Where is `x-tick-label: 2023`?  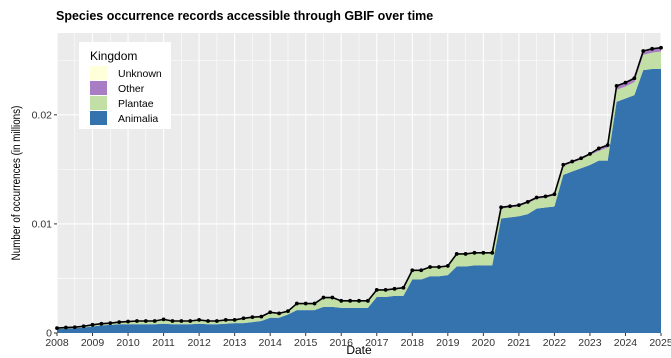 x-tick-label: 2023 is located at coordinates (590, 343).